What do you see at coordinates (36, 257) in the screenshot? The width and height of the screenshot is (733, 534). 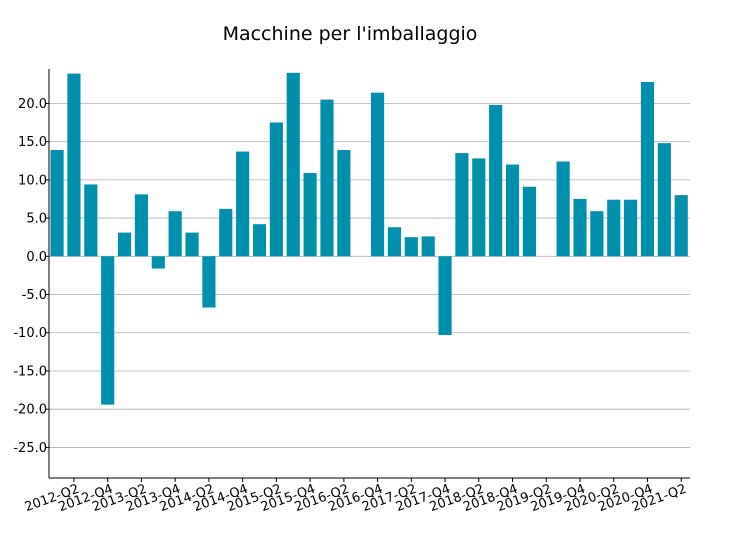 I see `y-tick-label: 0.0` at bounding box center [36, 257].